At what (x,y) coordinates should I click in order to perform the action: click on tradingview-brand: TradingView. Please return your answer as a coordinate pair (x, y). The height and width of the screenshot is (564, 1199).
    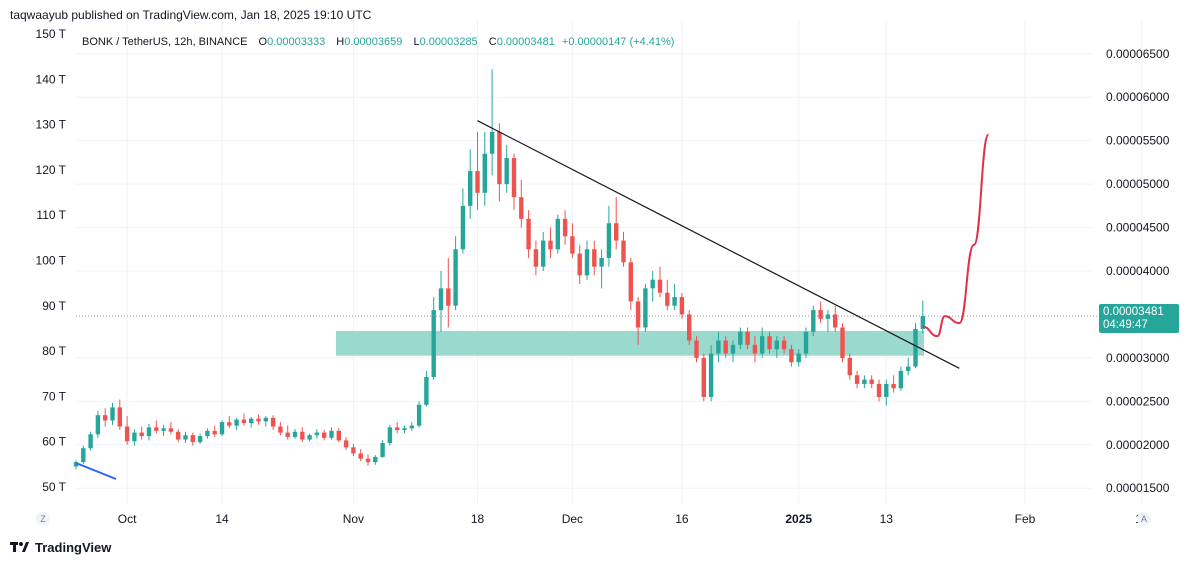
    Looking at the image, I should click on (60, 547).